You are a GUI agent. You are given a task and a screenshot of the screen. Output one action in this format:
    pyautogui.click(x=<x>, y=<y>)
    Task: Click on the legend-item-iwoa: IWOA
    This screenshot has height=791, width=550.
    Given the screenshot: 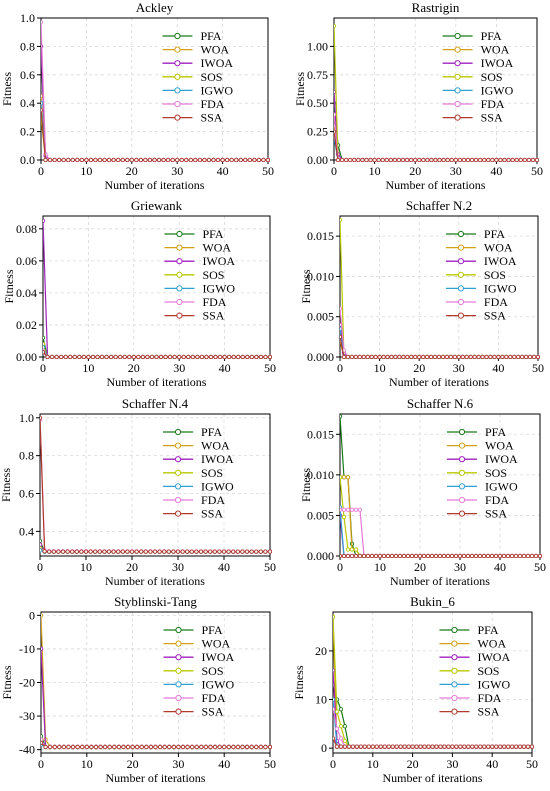 What is the action you would take?
    pyautogui.click(x=199, y=657)
    